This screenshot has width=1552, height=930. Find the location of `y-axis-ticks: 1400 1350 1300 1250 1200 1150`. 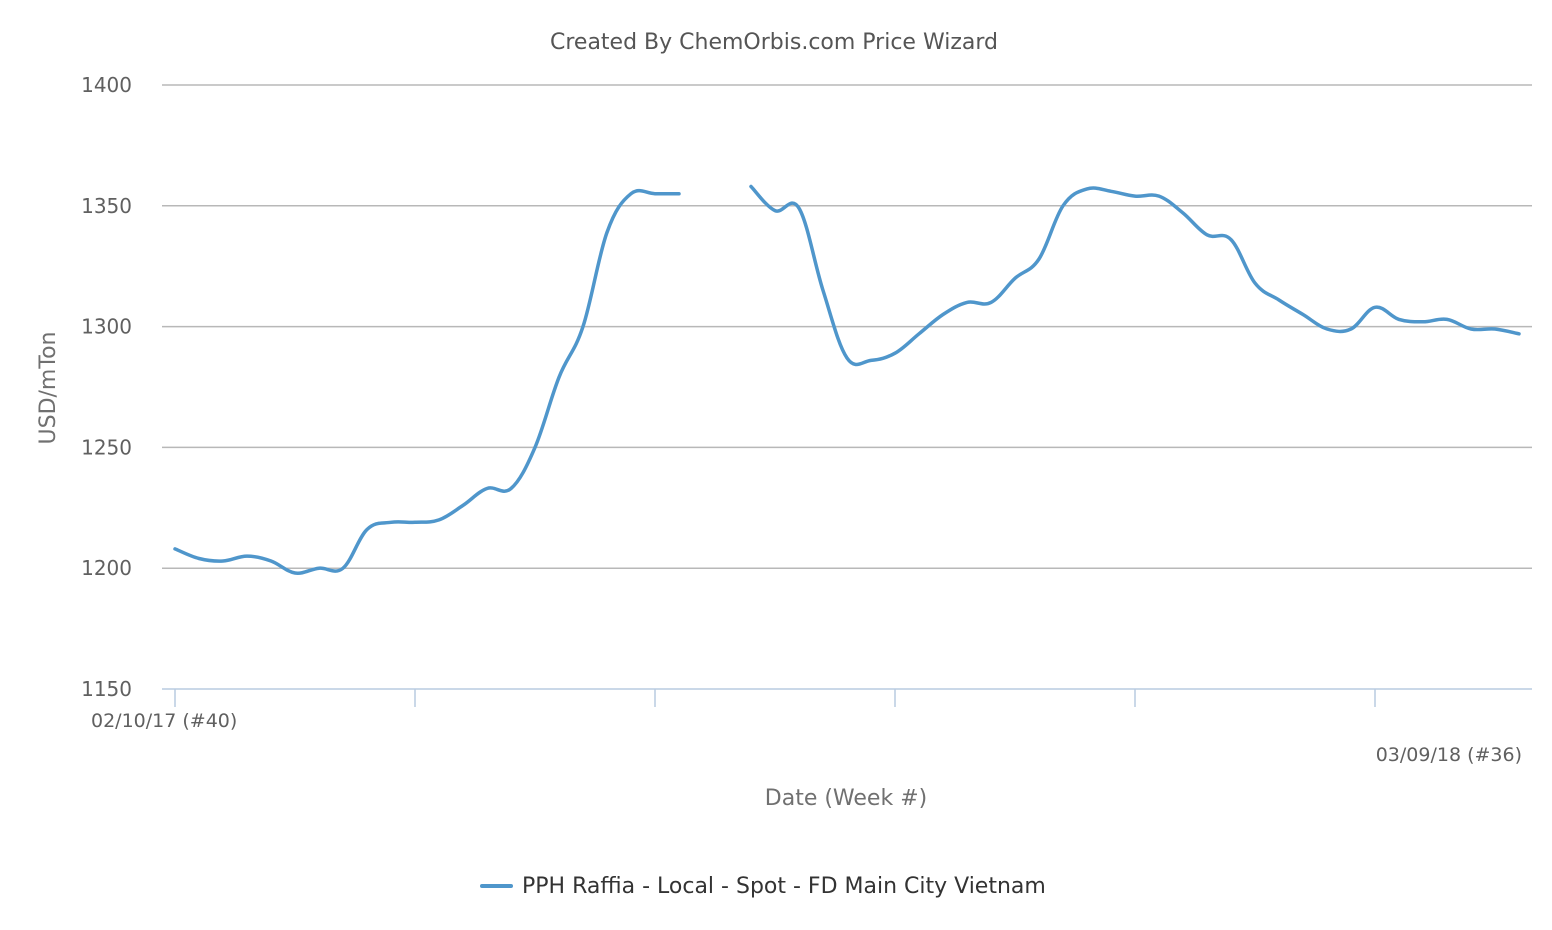

y-axis-ticks: 1400 1350 1300 1250 1200 1150 is located at coordinates (106, 387).